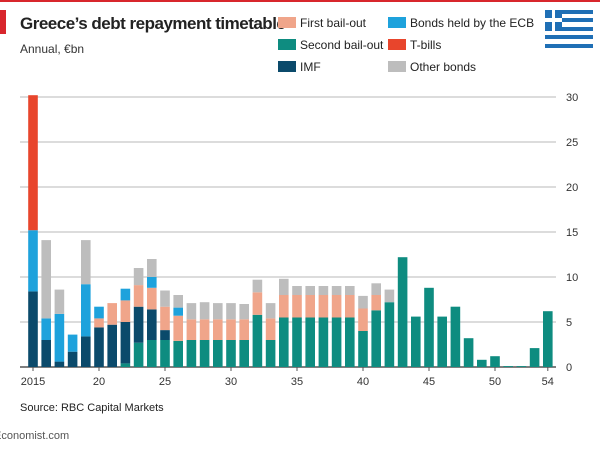  What do you see at coordinates (310, 67) in the screenshot?
I see `legend-label: IMF` at bounding box center [310, 67].